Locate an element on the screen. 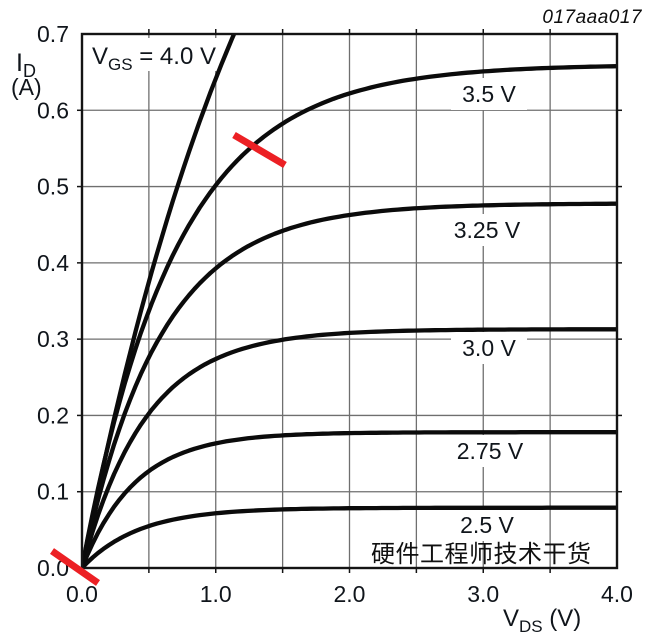 The image size is (656, 644). curve-label-2.5V: 2.5 V is located at coordinates (487, 525).